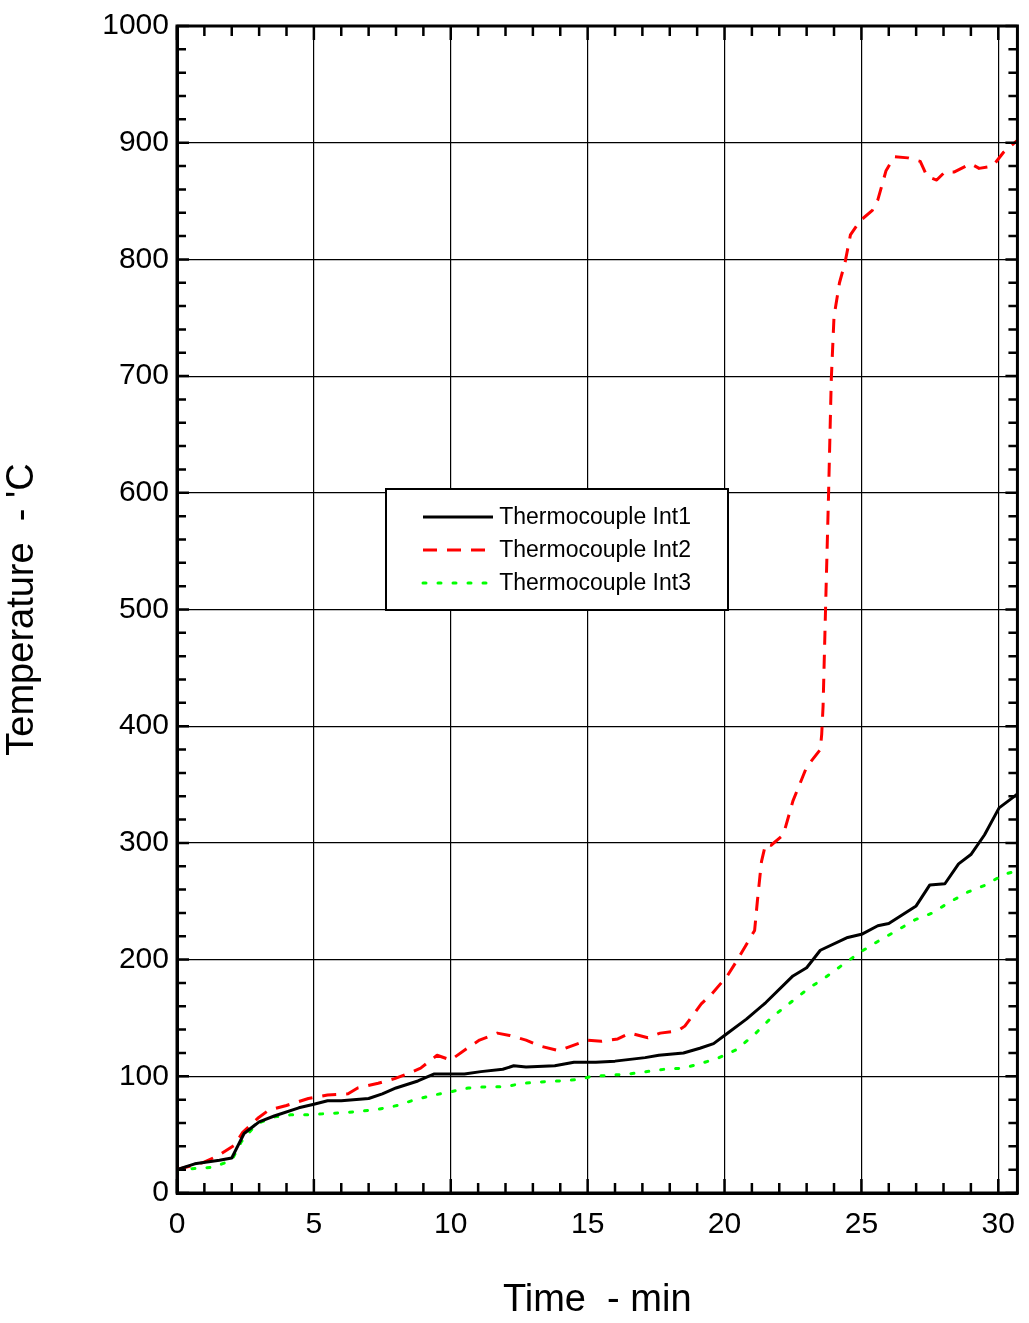  Describe the element at coordinates (597, 1297) in the screenshot. I see `x-axis-title: Time - min` at that location.